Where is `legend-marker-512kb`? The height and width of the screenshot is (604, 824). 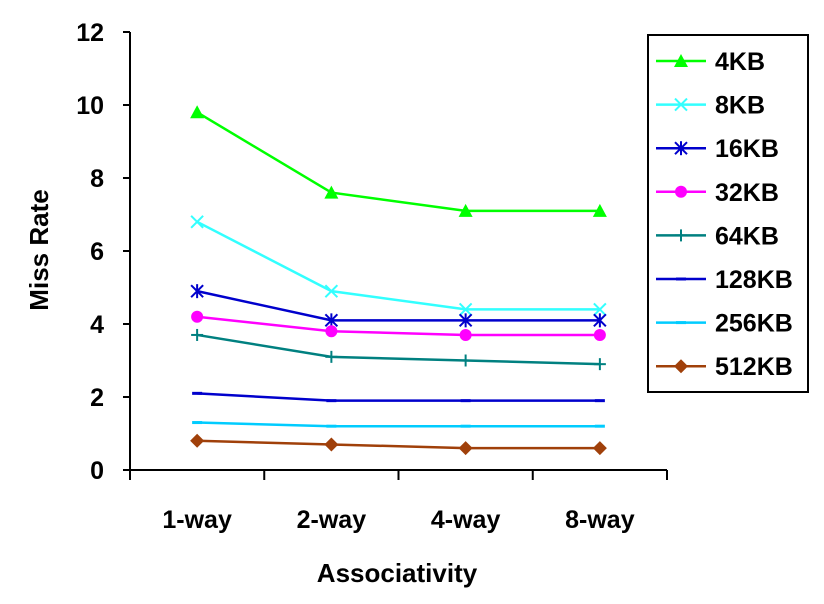
legend-marker-512kb is located at coordinates (681, 366).